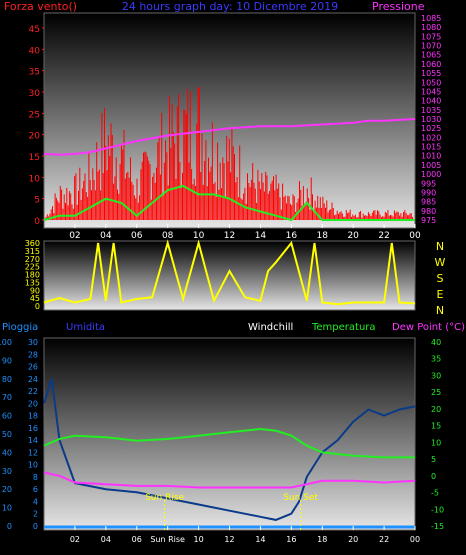 This screenshot has height=555, width=466. What do you see at coordinates (230, 6) in the screenshot?
I see `panel1-title: 24 hours graph day: 10 Dicembre 2019` at bounding box center [230, 6].